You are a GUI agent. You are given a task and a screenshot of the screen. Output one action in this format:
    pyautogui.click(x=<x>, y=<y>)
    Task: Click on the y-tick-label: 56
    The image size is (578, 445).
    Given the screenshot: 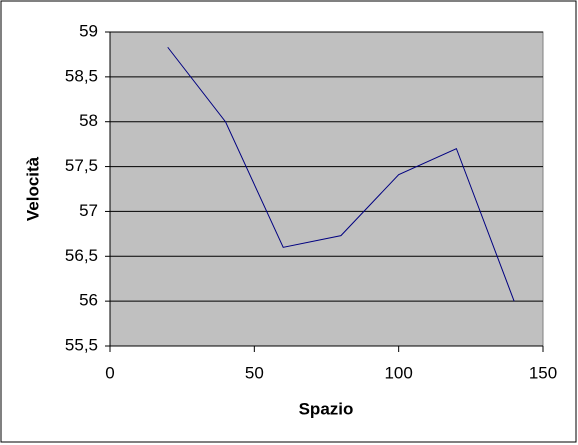 What is the action you would take?
    pyautogui.click(x=88, y=300)
    